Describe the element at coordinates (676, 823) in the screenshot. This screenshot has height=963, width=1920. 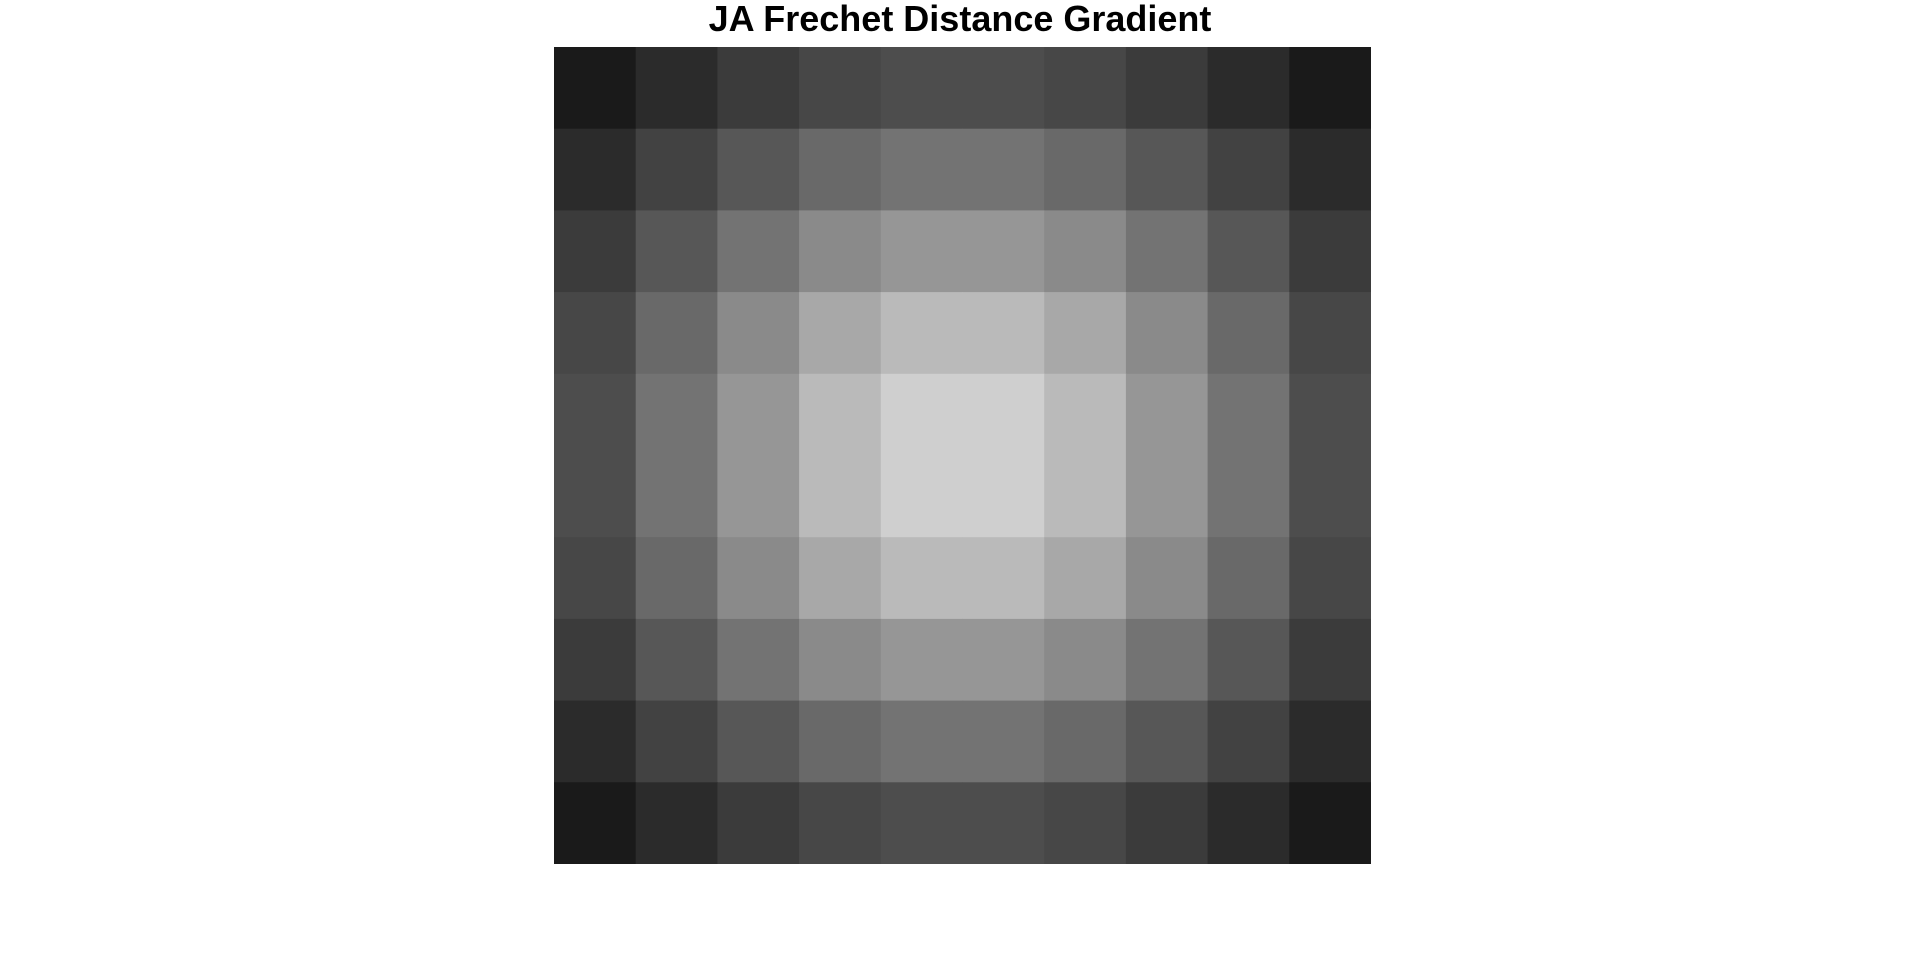
I see `heatmap-cell-r10-c2` at that location.